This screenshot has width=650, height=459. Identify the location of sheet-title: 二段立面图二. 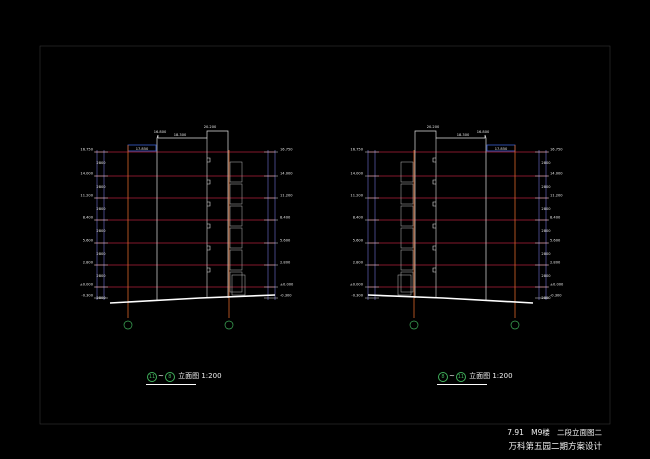
(579, 432).